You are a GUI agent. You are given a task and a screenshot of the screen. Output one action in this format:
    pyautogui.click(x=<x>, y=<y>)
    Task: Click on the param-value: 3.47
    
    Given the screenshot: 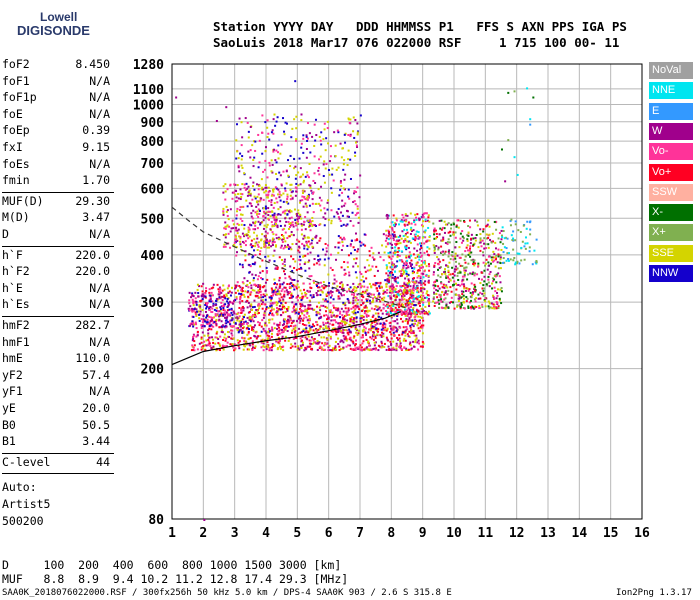 What is the action you would take?
    pyautogui.click(x=96, y=217)
    